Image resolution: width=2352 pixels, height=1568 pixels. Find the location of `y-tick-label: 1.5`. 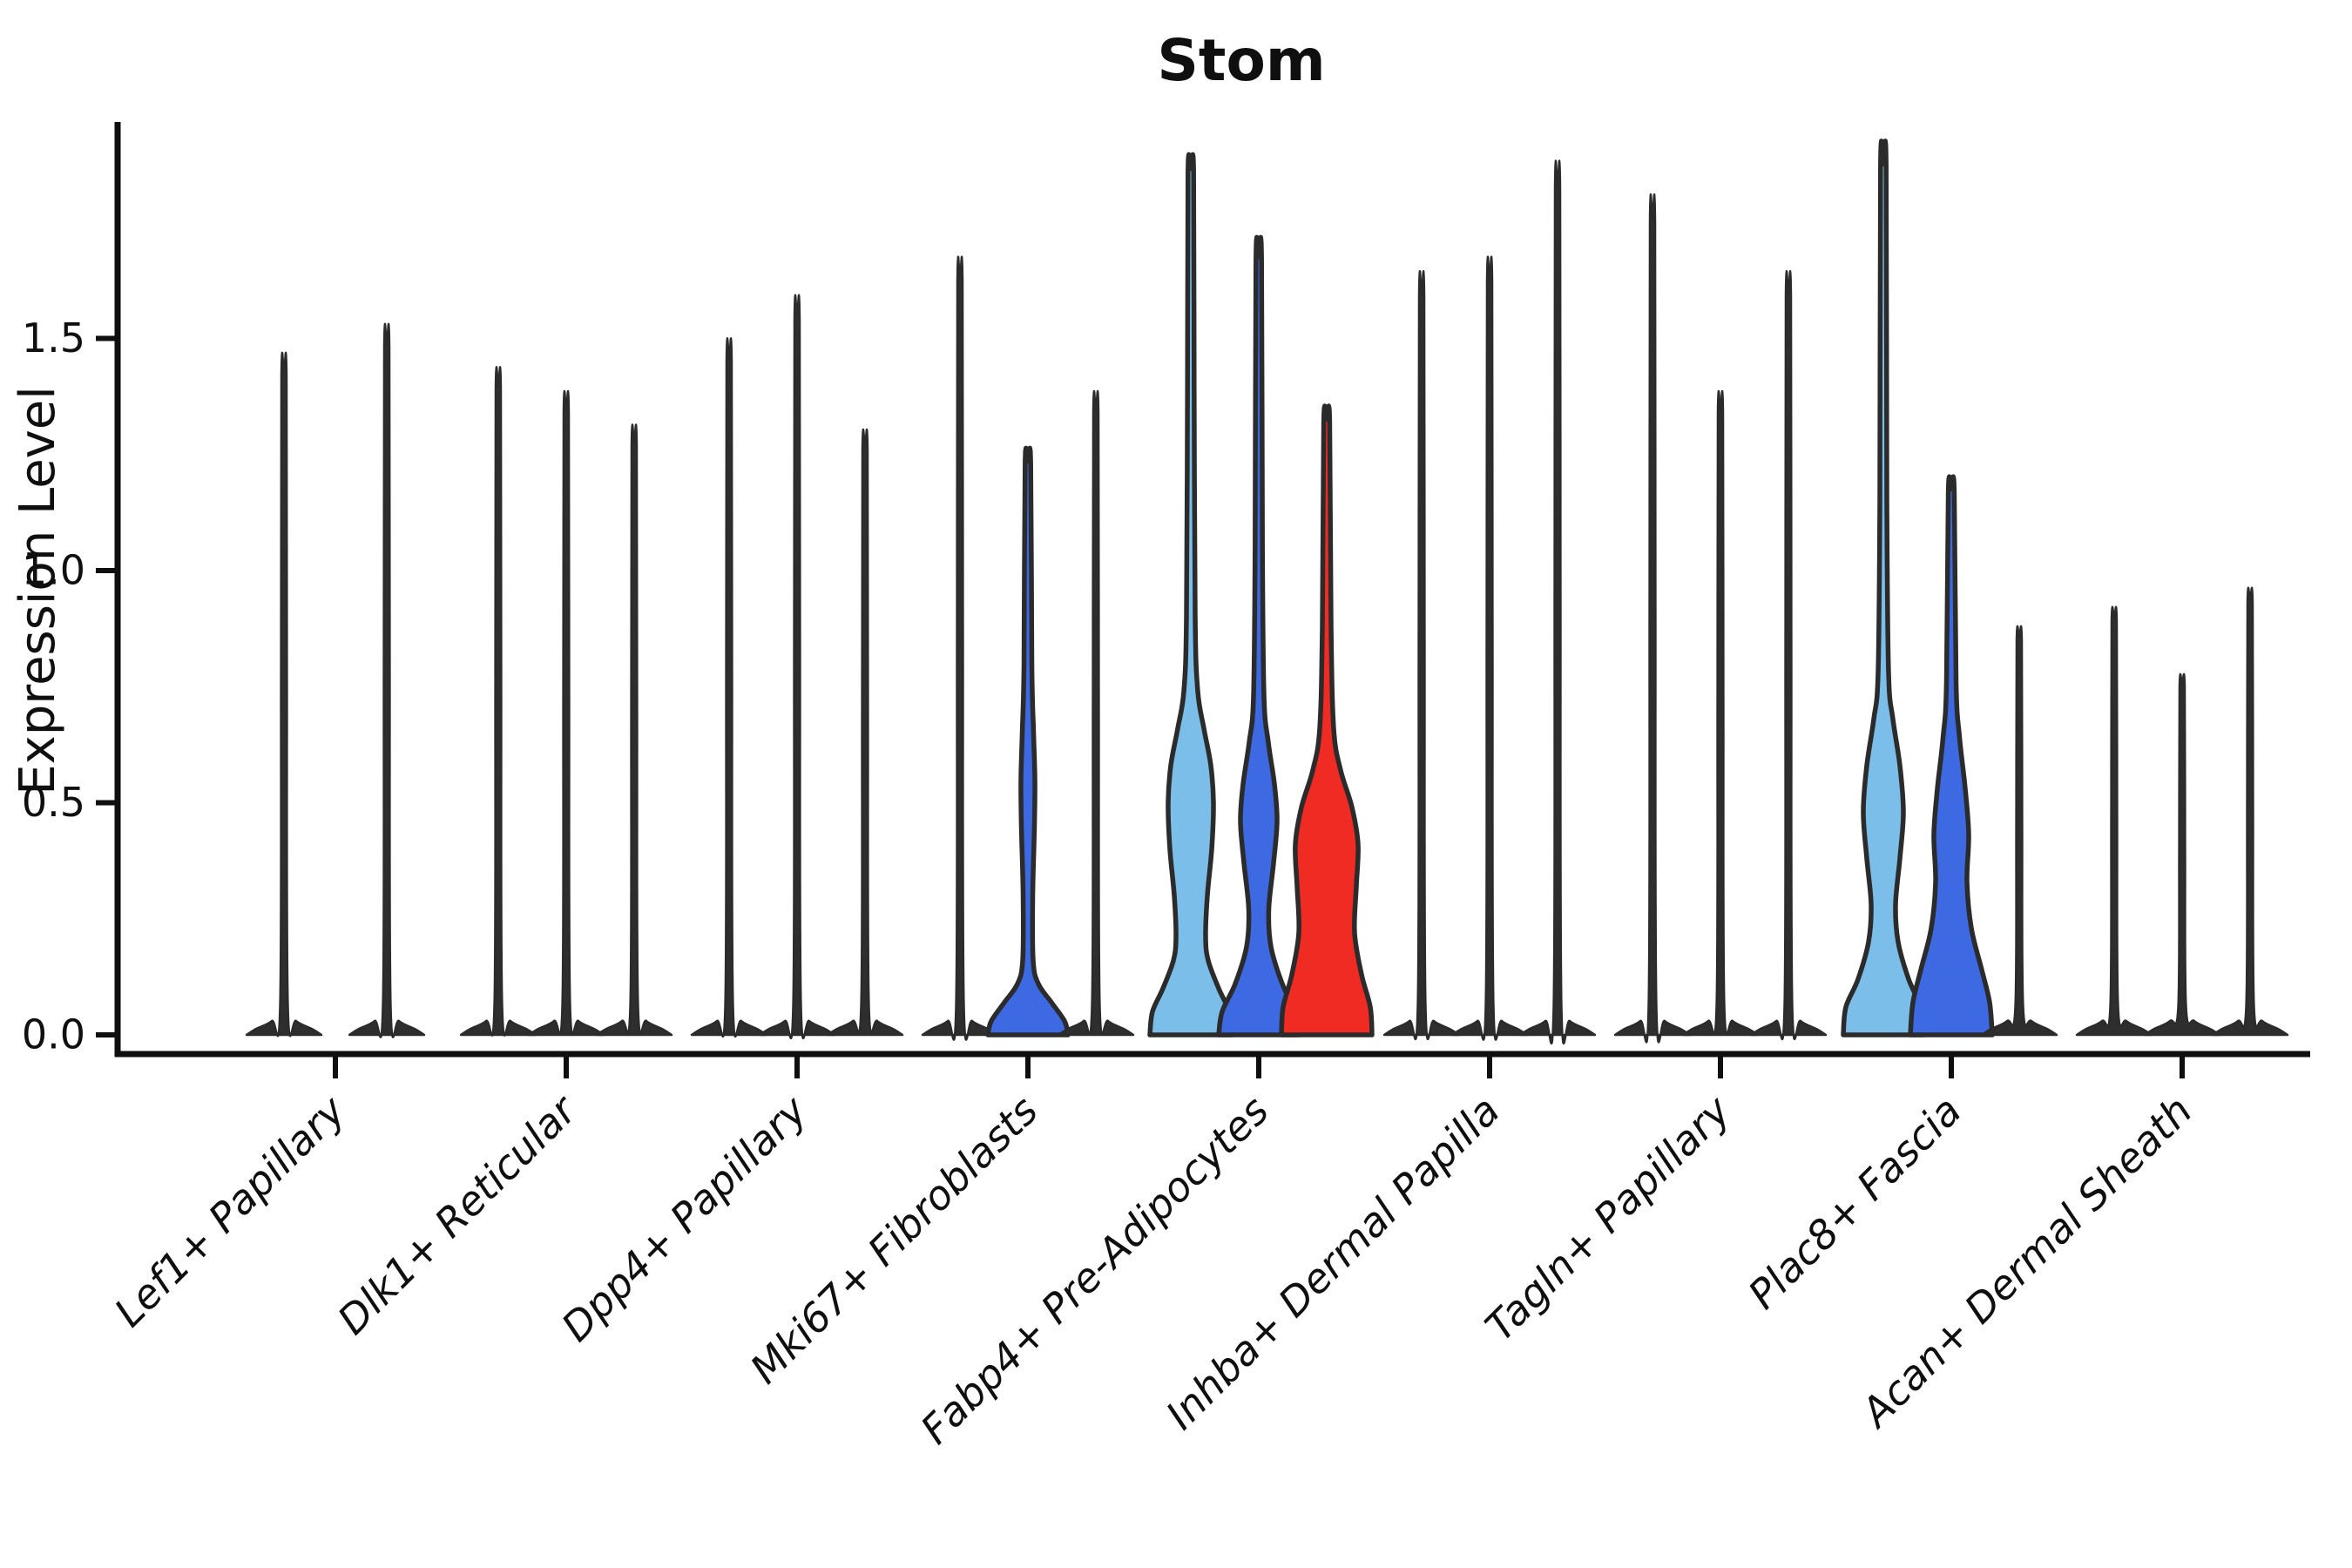

y-tick-label: 1.5 is located at coordinates (53, 338).